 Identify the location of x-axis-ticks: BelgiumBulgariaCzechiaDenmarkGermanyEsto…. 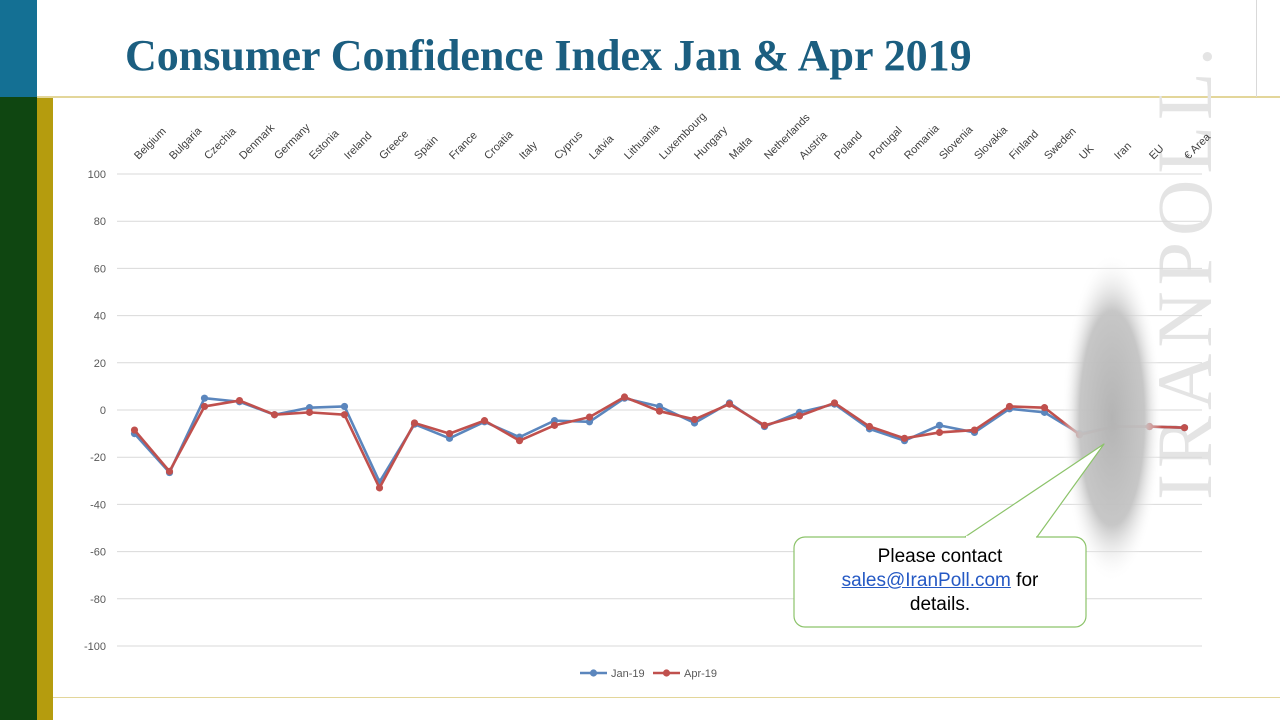
(673, 136).